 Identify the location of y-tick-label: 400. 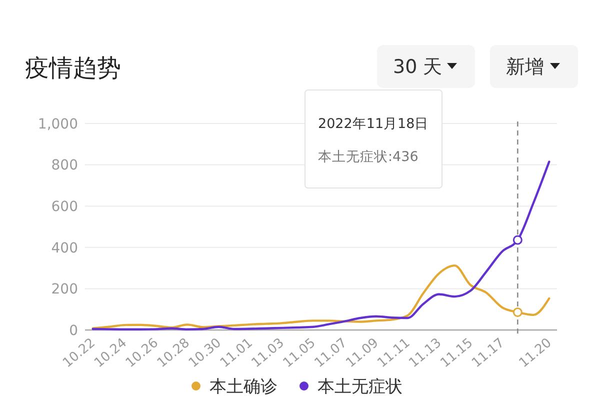
(64, 248).